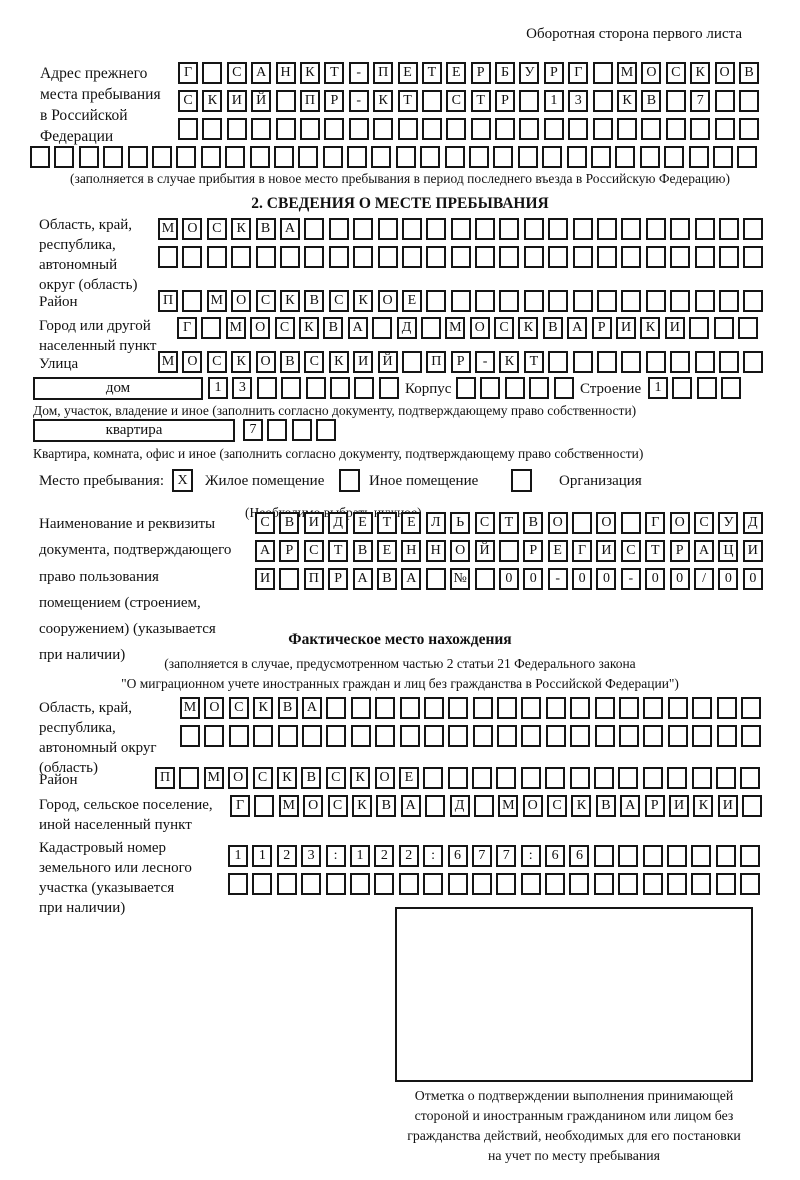 The height and width of the screenshot is (1180, 800). I want to click on filled-cell: 1, so click(553, 101).